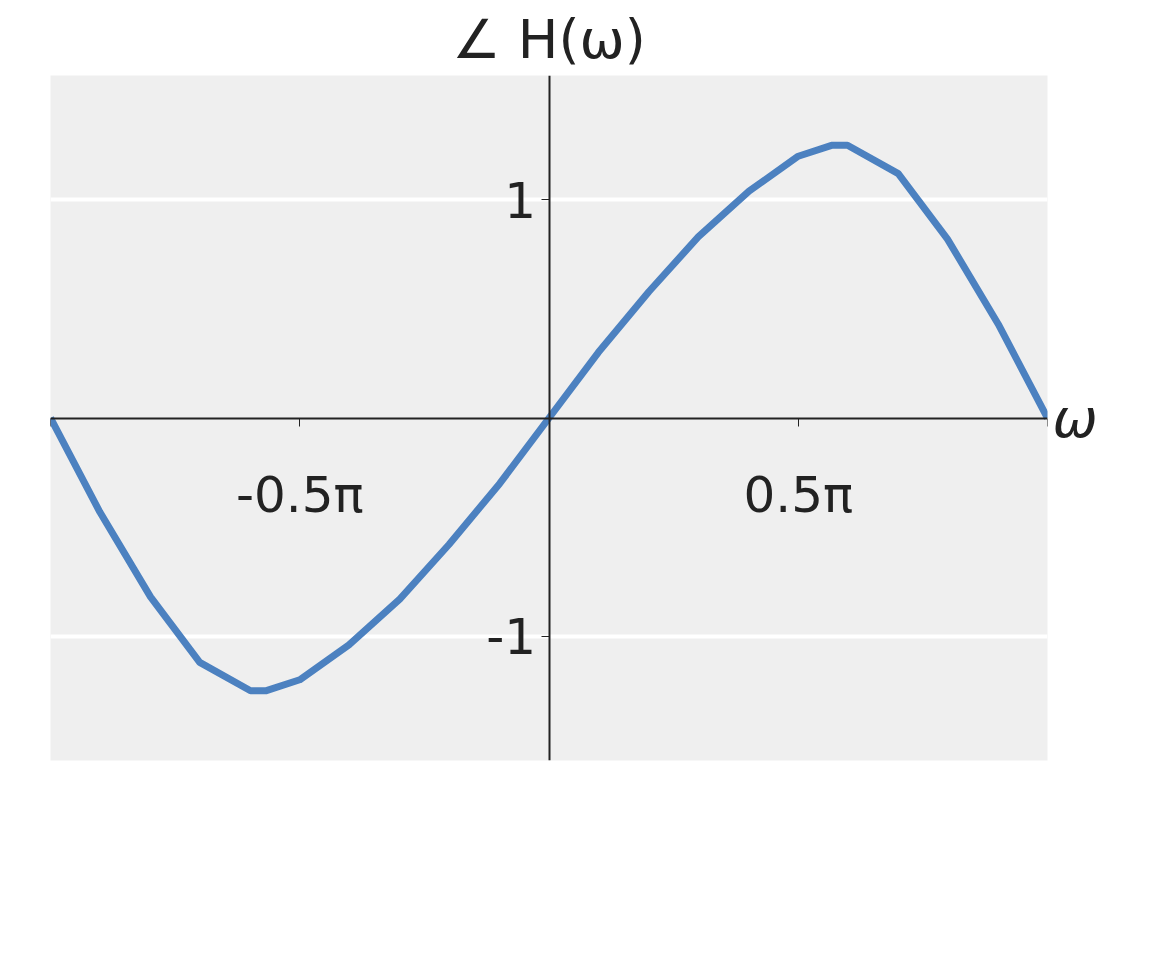  What do you see at coordinates (299, 495) in the screenshot?
I see `x-tick-label: -0.5π` at bounding box center [299, 495].